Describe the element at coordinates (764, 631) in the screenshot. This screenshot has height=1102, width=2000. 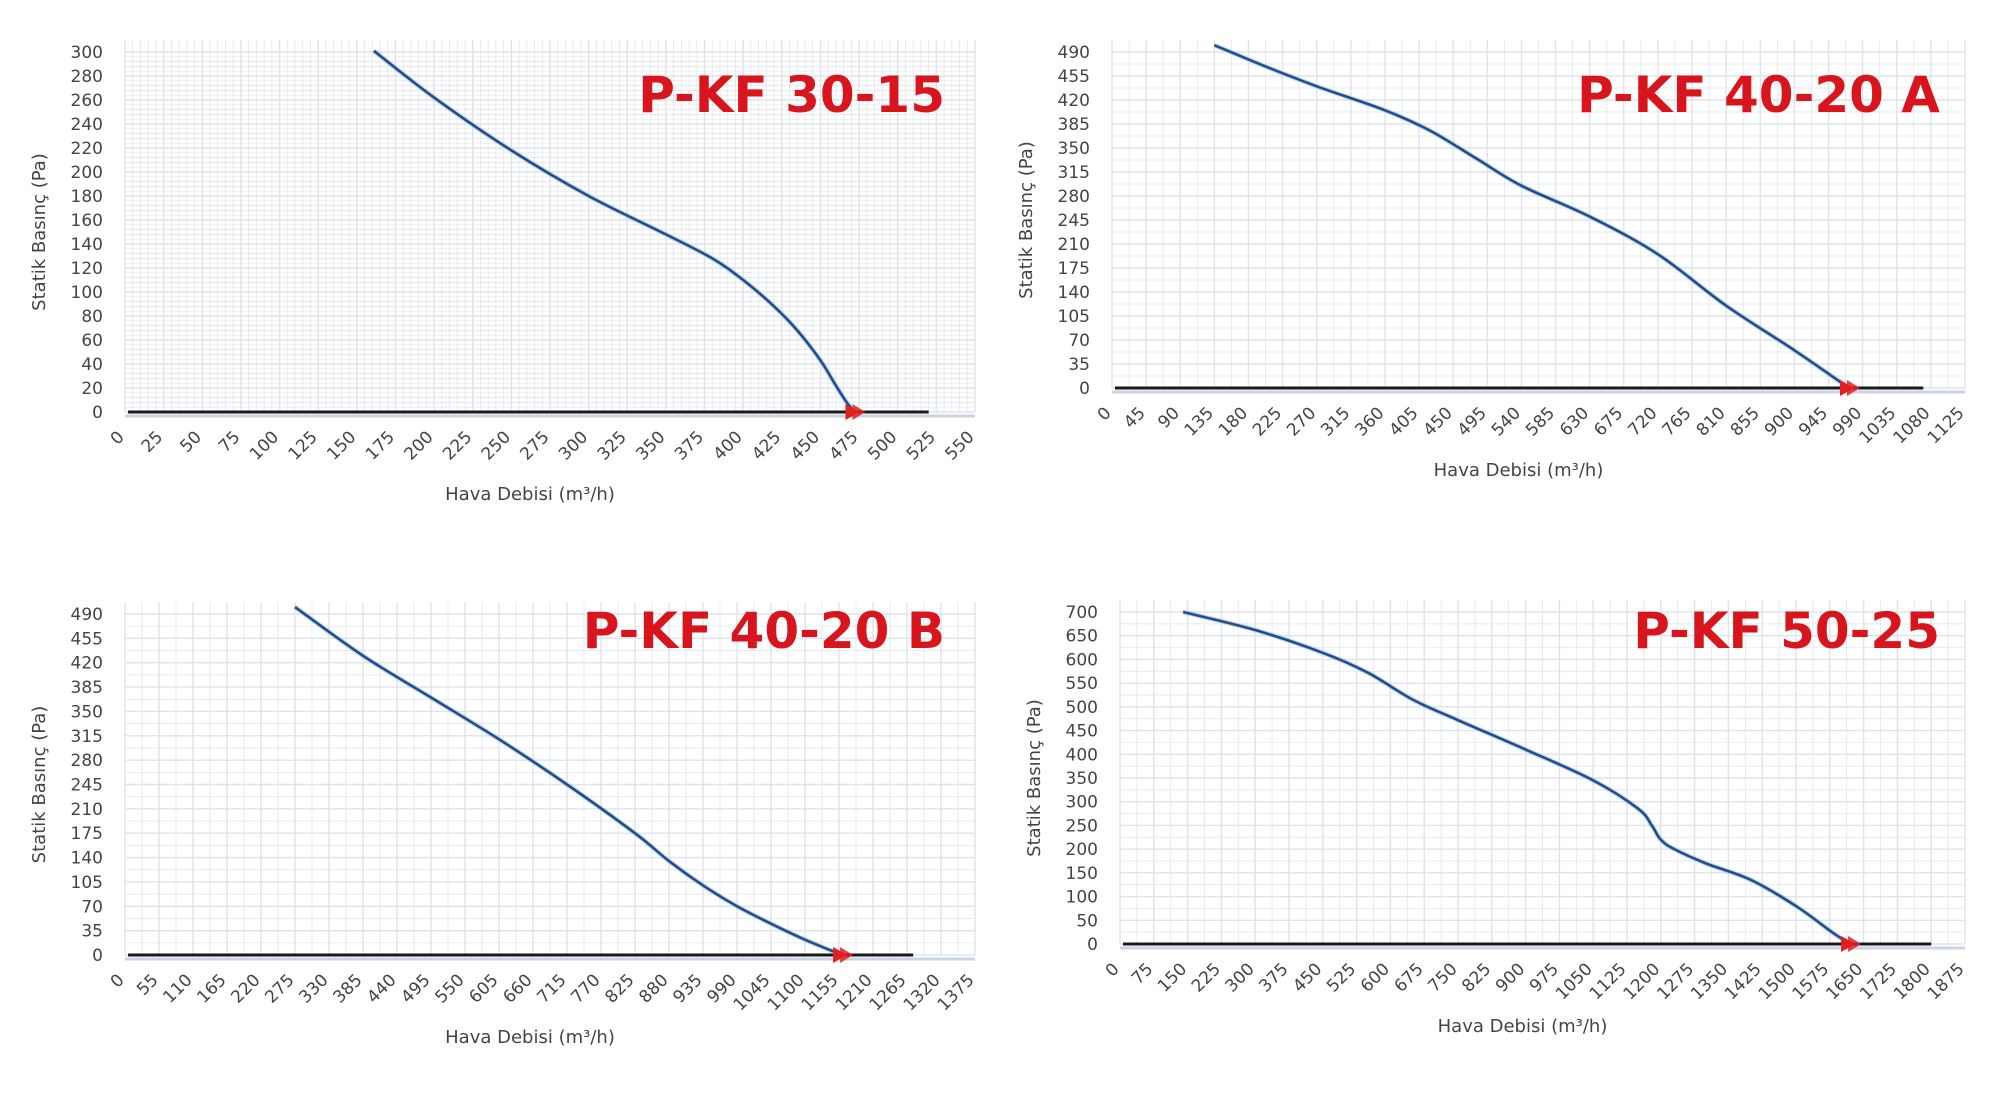
I see `chart-title: P-KF 40-20 B` at that location.